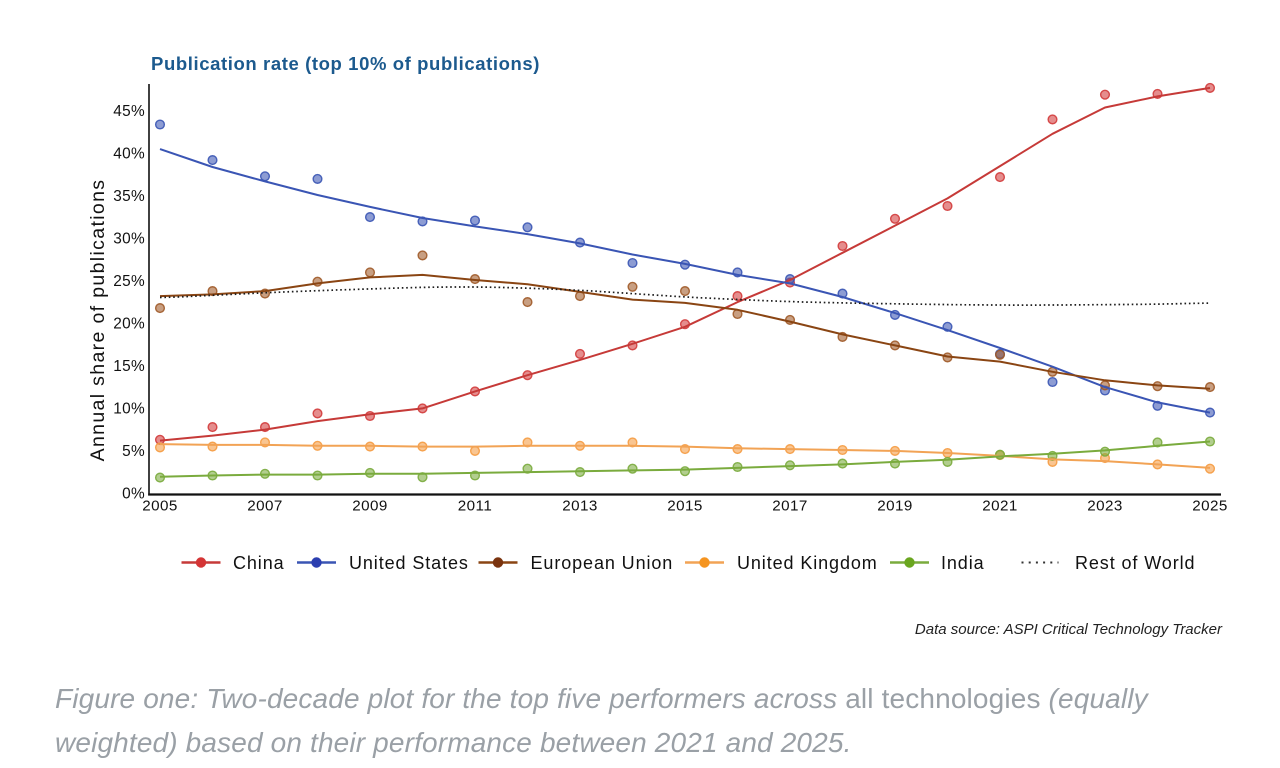 The image size is (1280, 768). Describe the element at coordinates (475, 506) in the screenshot. I see `svg-text: 2011` at that location.